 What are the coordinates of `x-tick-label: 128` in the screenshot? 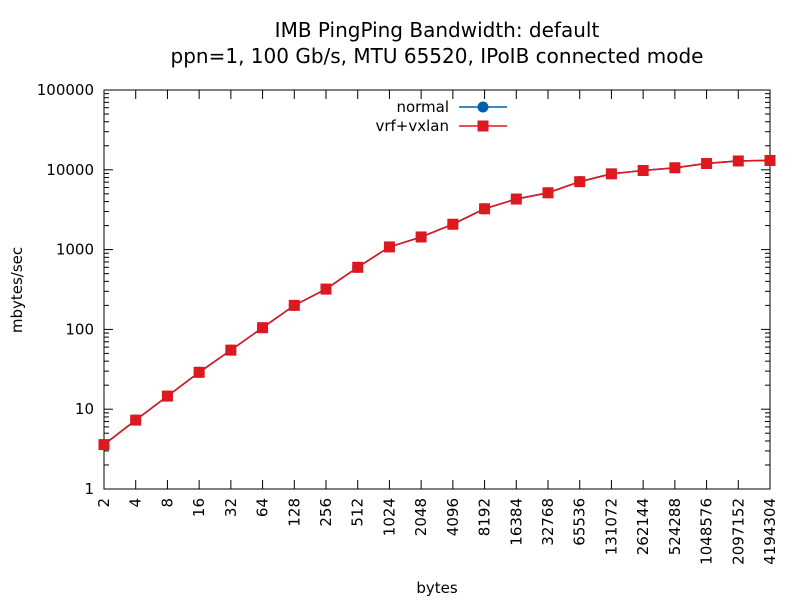 It's located at (294, 512).